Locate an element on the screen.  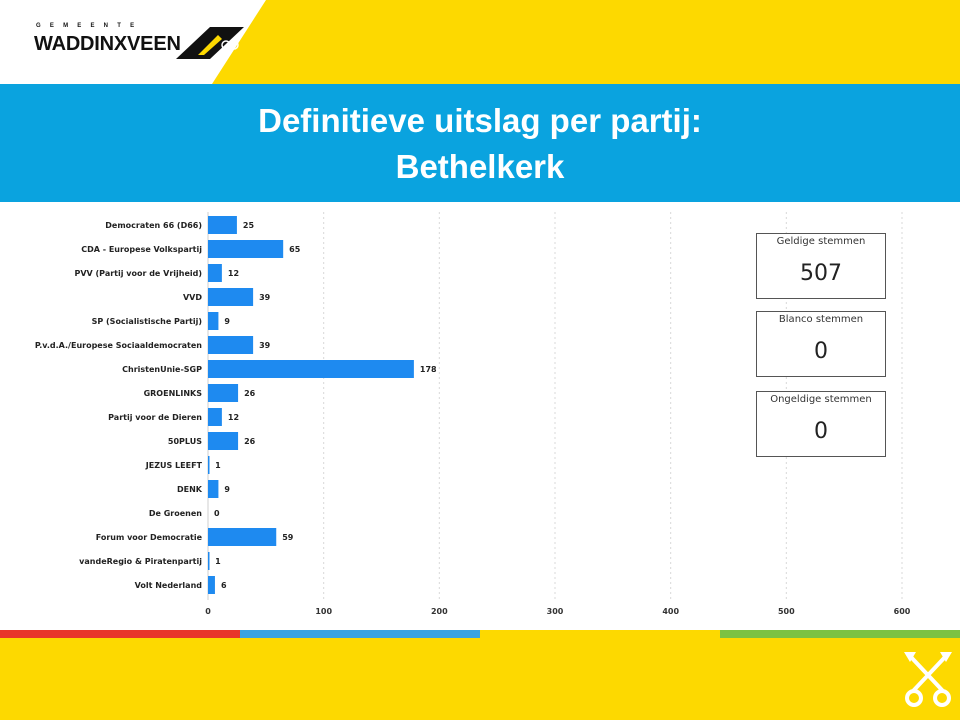
data-label: 59 is located at coordinates (288, 537).